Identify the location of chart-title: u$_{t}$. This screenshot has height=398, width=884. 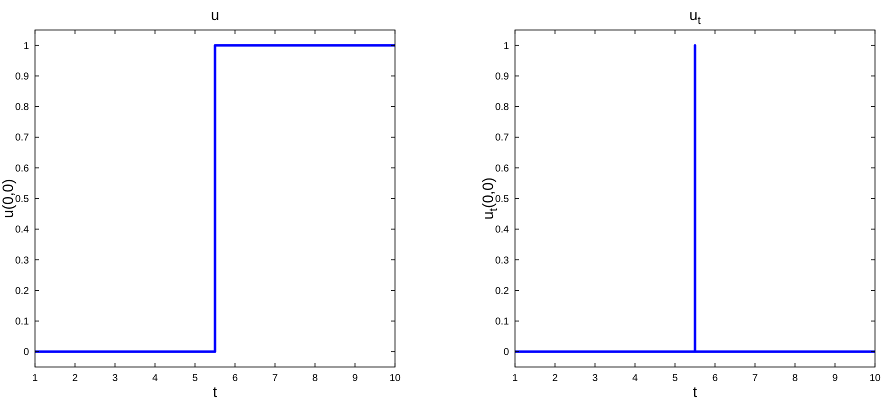
(695, 17).